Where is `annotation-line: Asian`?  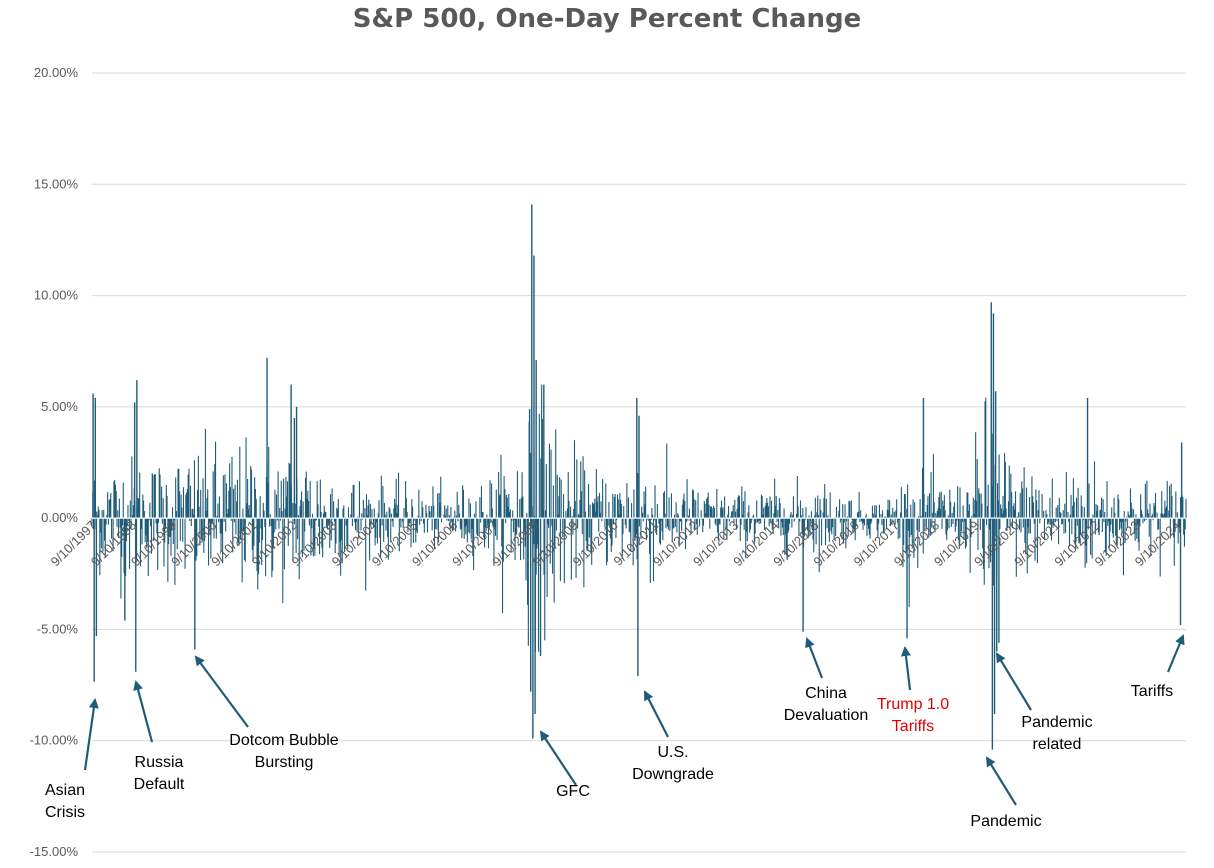
annotation-line: Asian is located at coordinates (65, 790).